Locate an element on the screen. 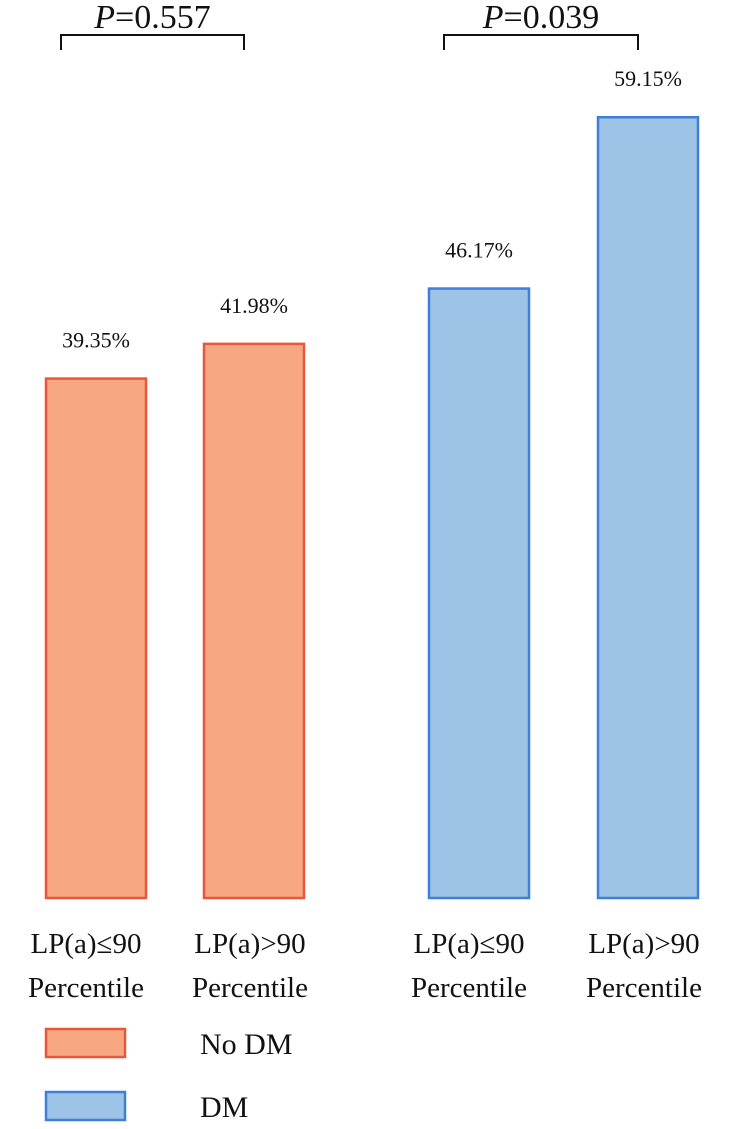 Image resolution: width=744 pixels, height=1129 pixels. value-label: 46.17% is located at coordinates (479, 250).